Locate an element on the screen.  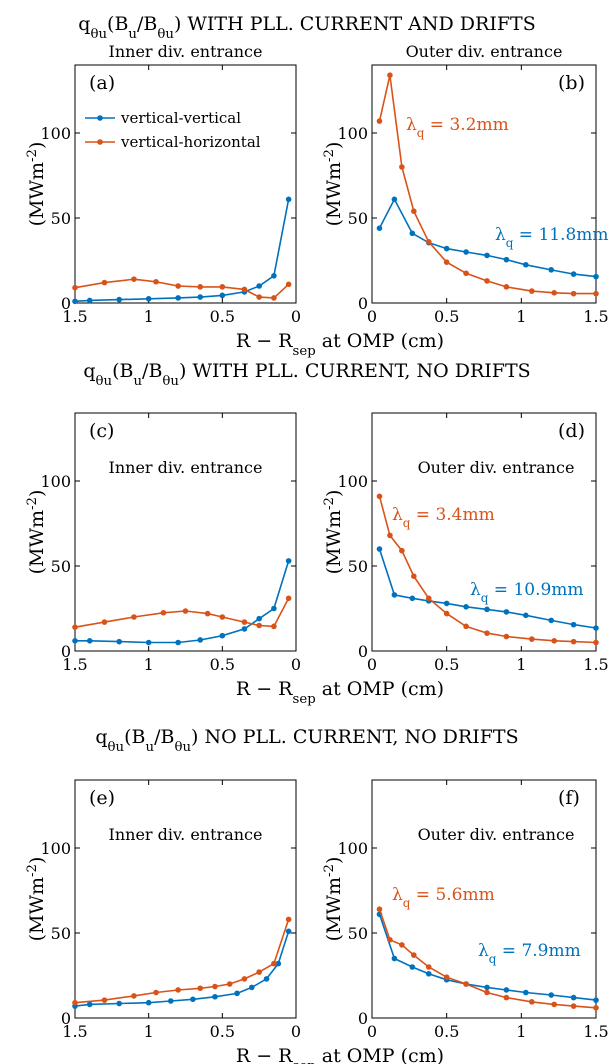
row-title: qθu(Bu/Bθu) WITH PLL. CURRENT, NO DRIFTS is located at coordinates (306, 374).